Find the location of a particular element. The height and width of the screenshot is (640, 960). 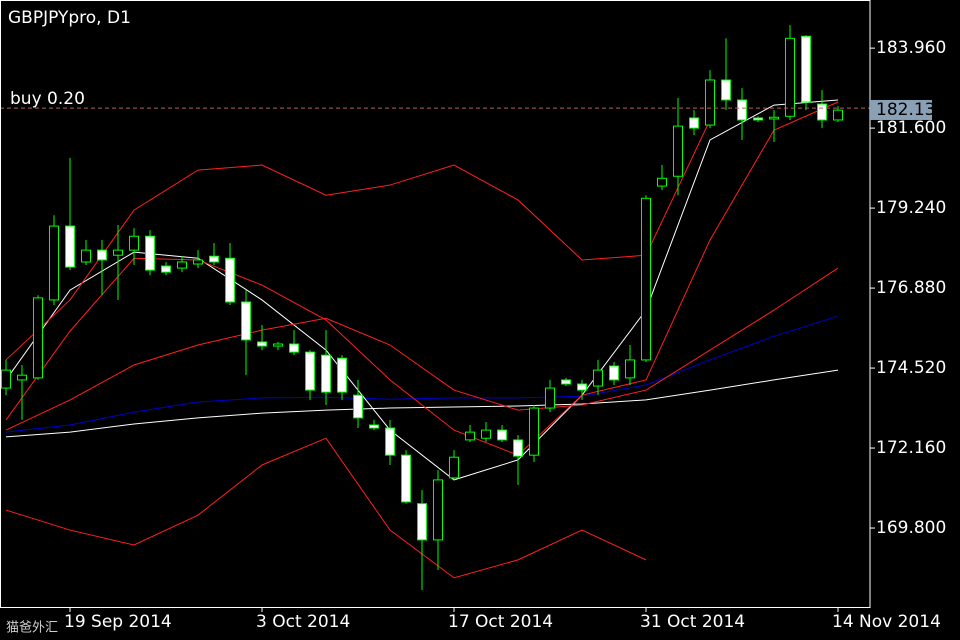

y-tick-label: 174.520 is located at coordinates (911, 368).